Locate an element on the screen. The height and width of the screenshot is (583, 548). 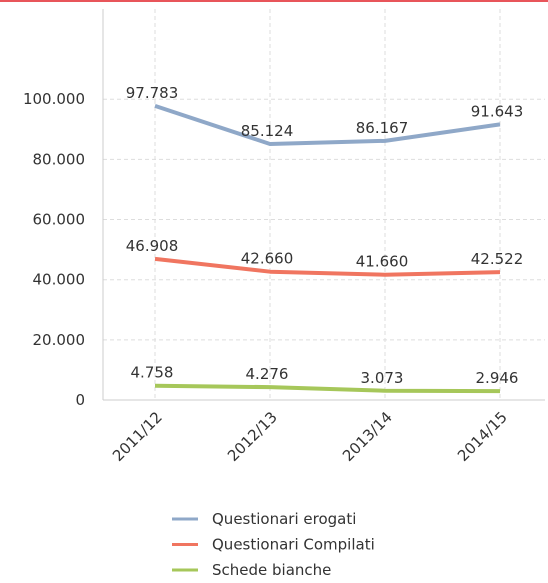
y-tick-label: 60.000 is located at coordinates (59, 220).